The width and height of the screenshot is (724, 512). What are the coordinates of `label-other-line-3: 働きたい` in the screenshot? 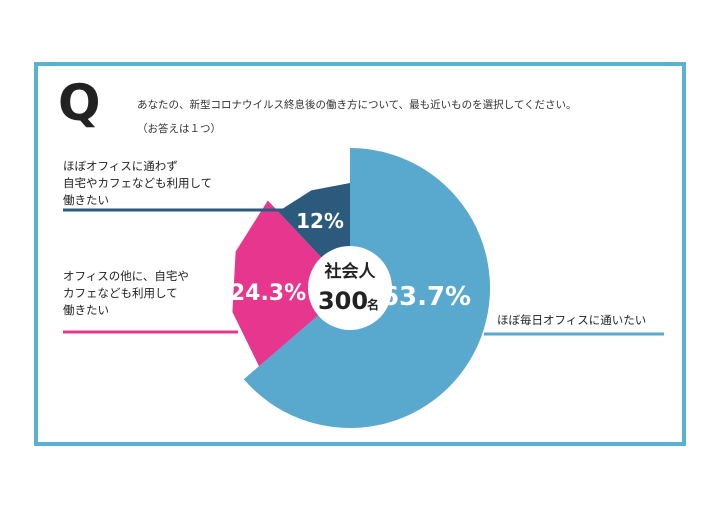 It's located at (86, 310).